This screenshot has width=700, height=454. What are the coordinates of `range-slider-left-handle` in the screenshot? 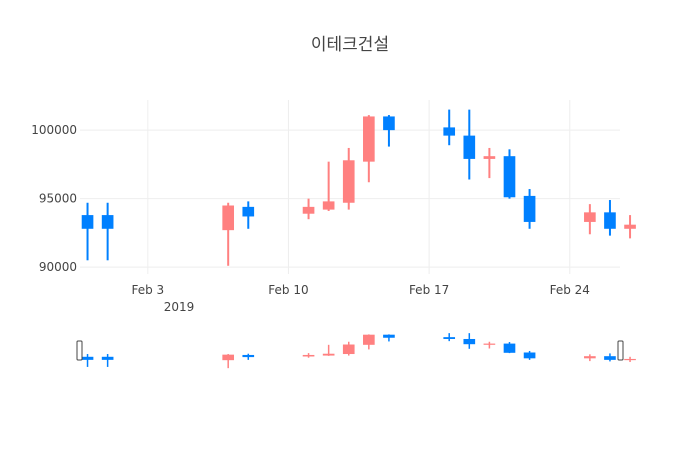 It's located at (79, 350).